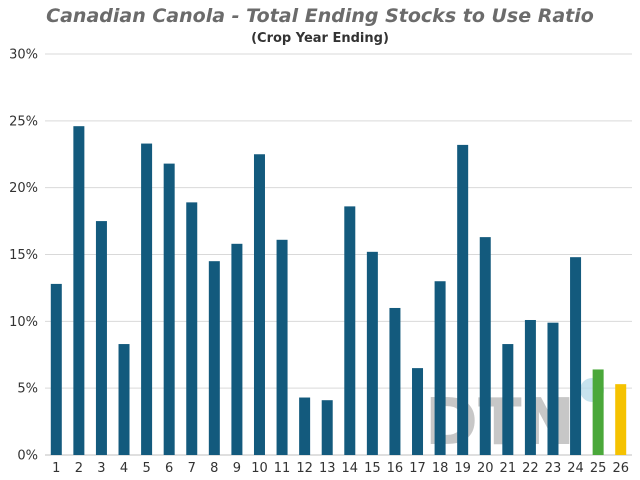 This screenshot has height=480, width=640. Describe the element at coordinates (27, 389) in the screenshot. I see `y-tick-label: 5%` at that location.